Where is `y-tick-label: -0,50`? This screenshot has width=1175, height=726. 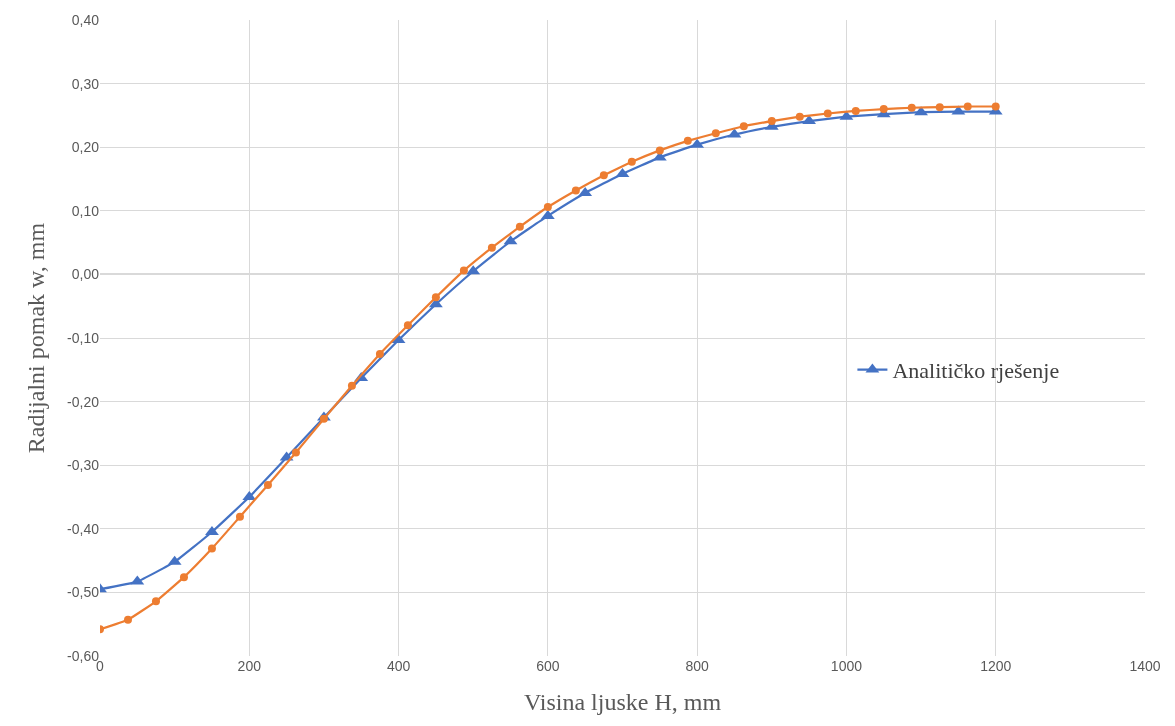 y-tick-label: -0,50 is located at coordinates (83, 592).